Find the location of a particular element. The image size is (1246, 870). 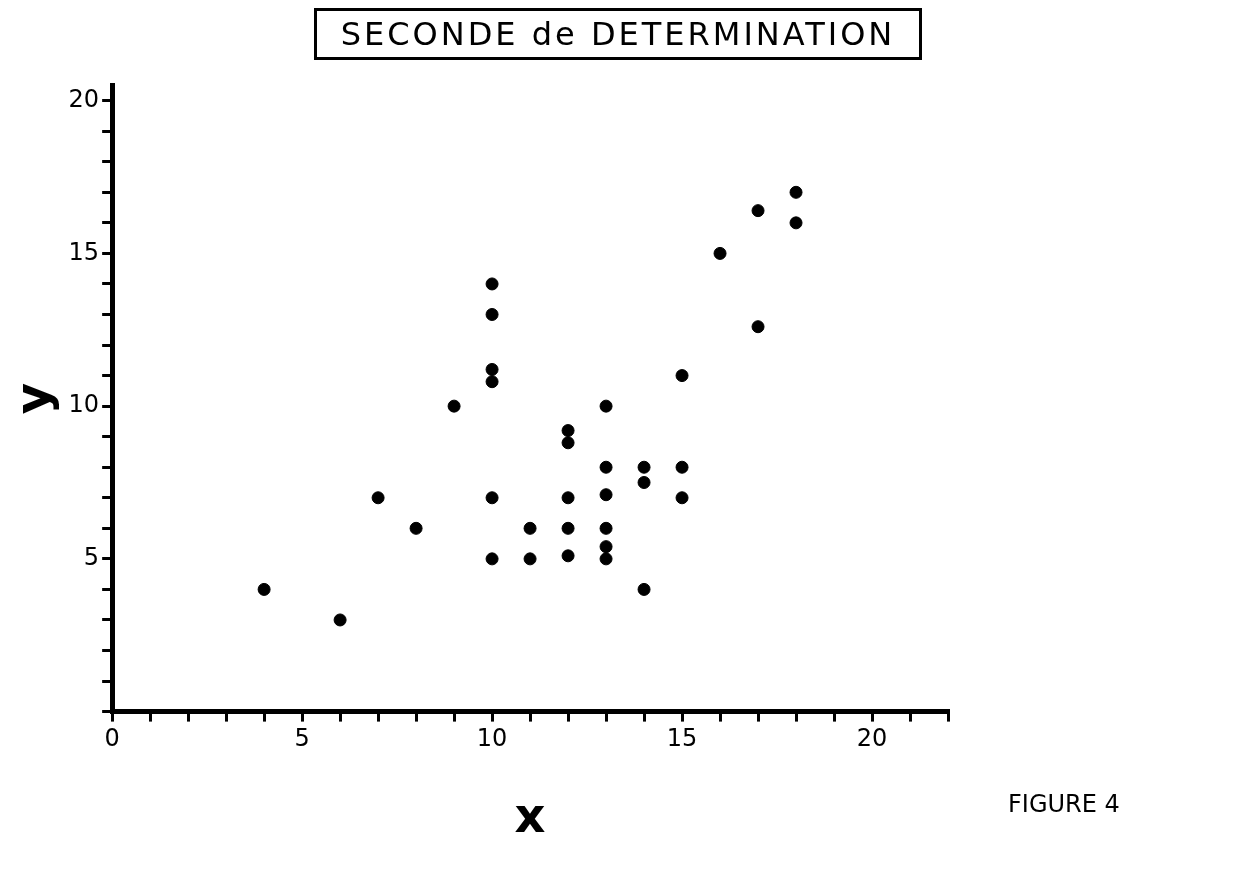

y-tick-label: 15 is located at coordinates (84, 251).